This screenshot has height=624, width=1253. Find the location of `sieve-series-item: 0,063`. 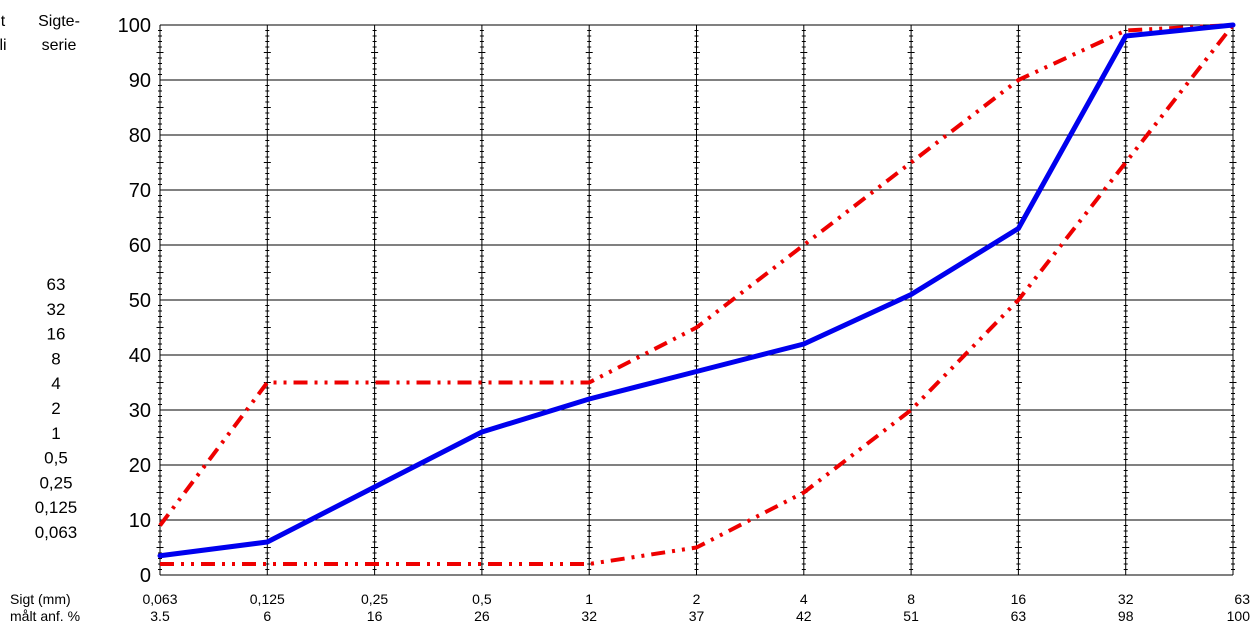

sieve-series-item: 0,063 is located at coordinates (56, 532).